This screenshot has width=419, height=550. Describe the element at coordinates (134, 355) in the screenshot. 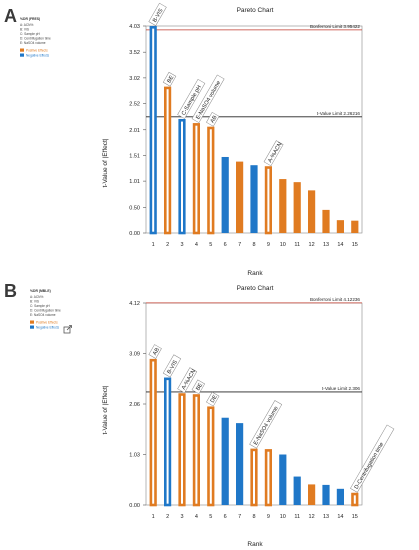

I see `y-tick-label: 3.09` at that location.